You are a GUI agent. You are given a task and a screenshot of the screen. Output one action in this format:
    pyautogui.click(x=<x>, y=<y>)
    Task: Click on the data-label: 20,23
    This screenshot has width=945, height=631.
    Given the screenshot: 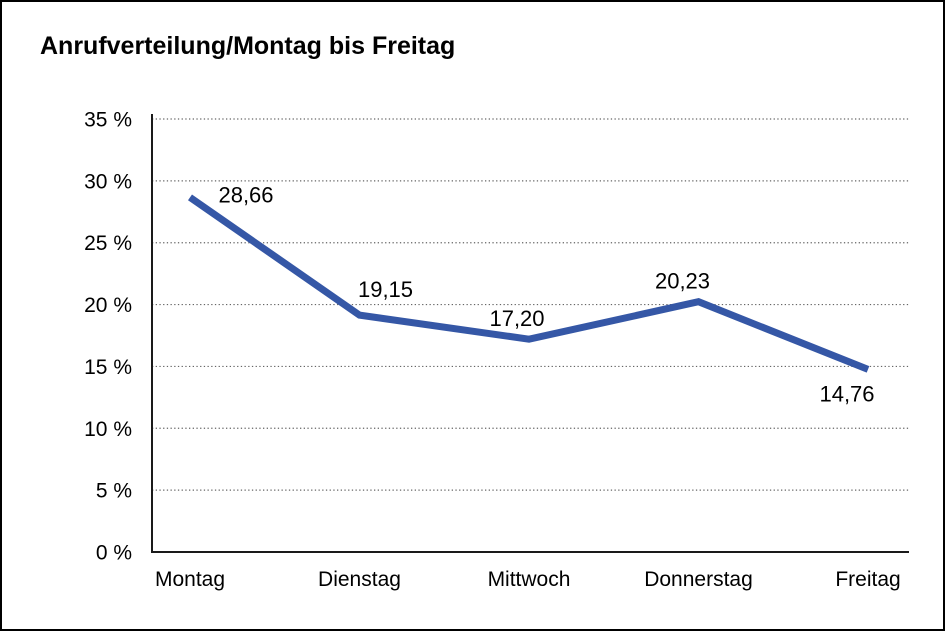 What is the action you would take?
    pyautogui.click(x=682, y=281)
    